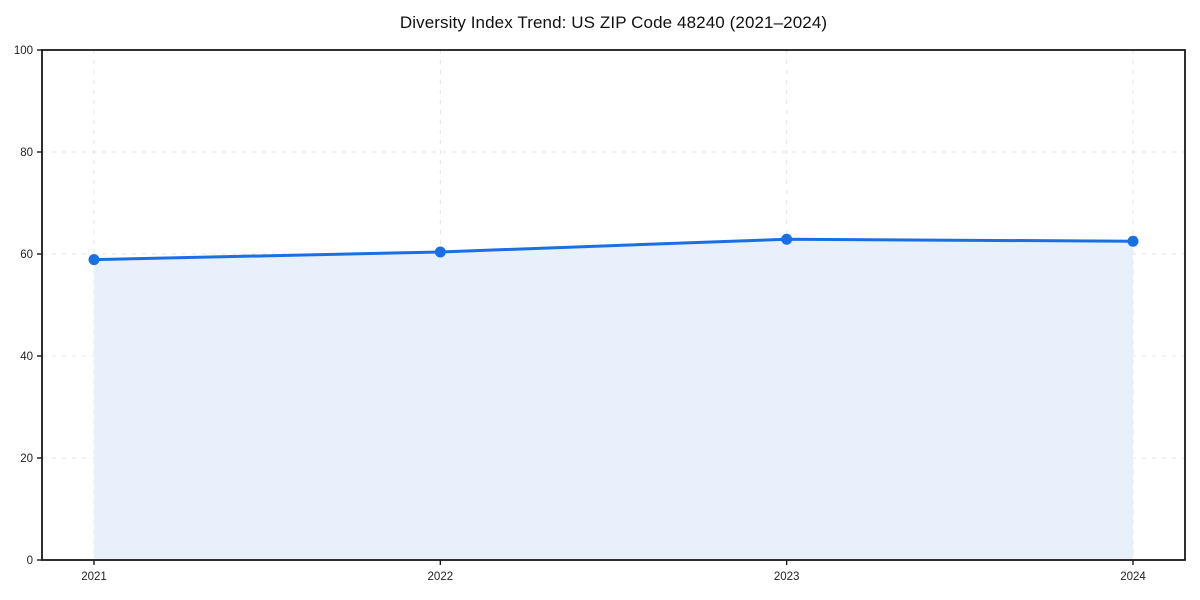 The height and width of the screenshot is (600, 1200). What do you see at coordinates (26, 459) in the screenshot?
I see `y-tick-label: 20` at bounding box center [26, 459].